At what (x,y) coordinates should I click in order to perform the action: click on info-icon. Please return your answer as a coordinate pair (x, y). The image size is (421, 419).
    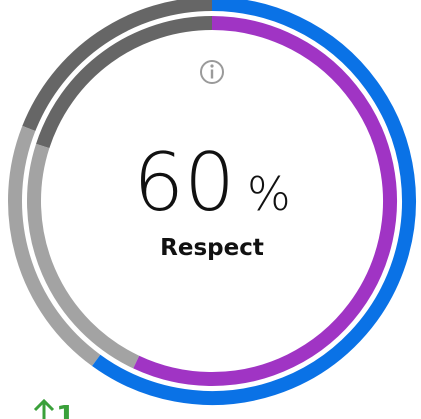
    Looking at the image, I should click on (212, 72).